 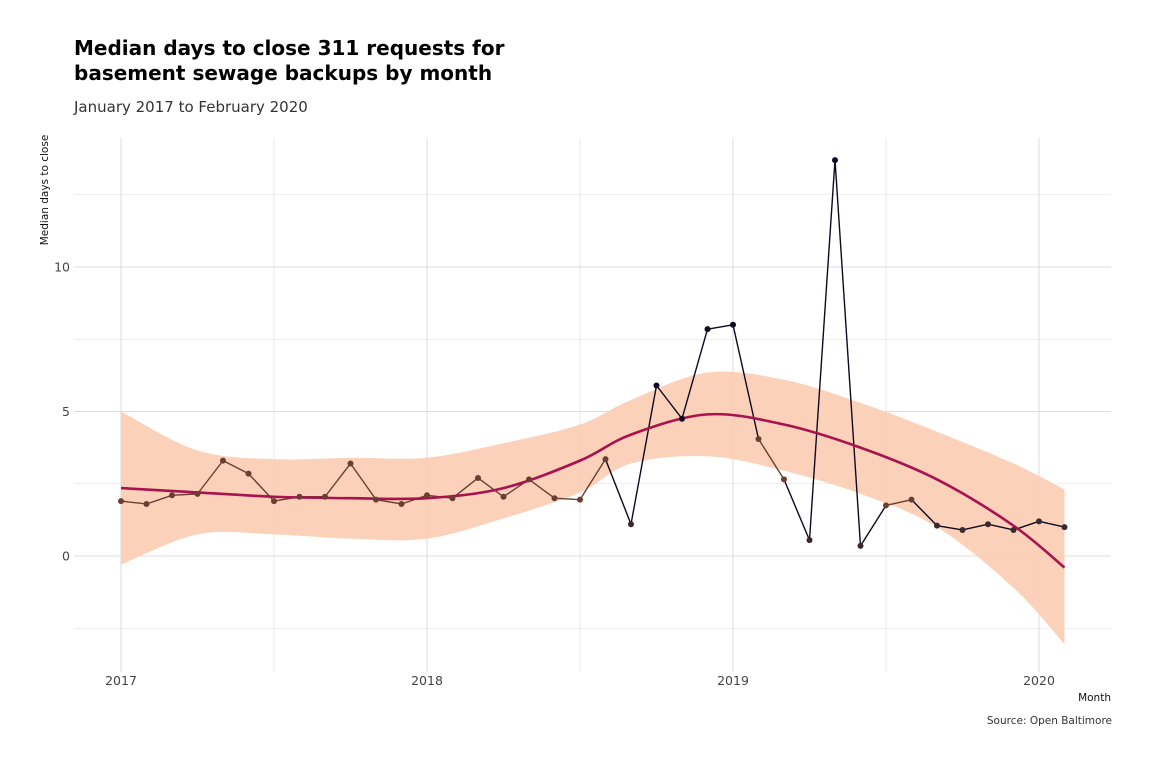 What do you see at coordinates (66, 556) in the screenshot?
I see `y-tick-label: 0` at bounding box center [66, 556].